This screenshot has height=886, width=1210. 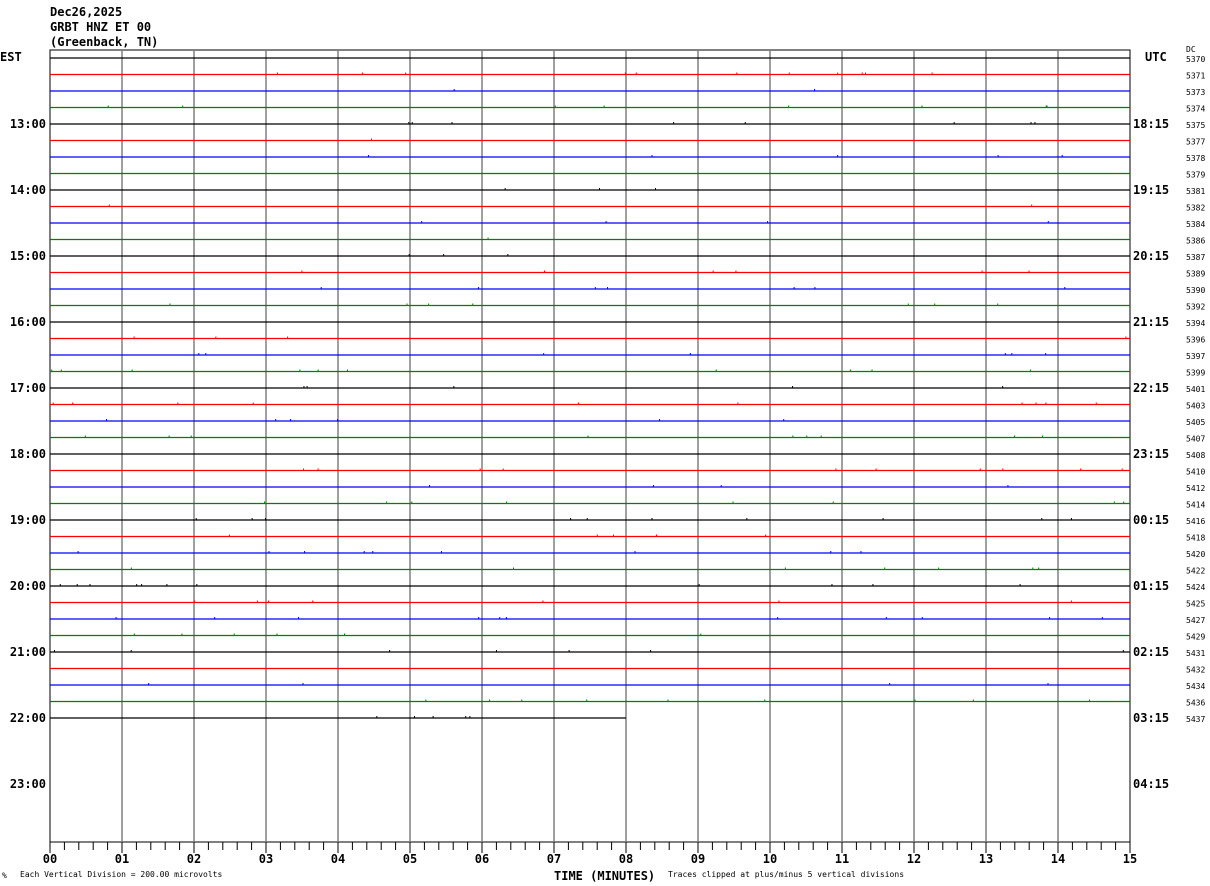 What do you see at coordinates (770, 859) in the screenshot?
I see `x-tick-label: 10` at bounding box center [770, 859].